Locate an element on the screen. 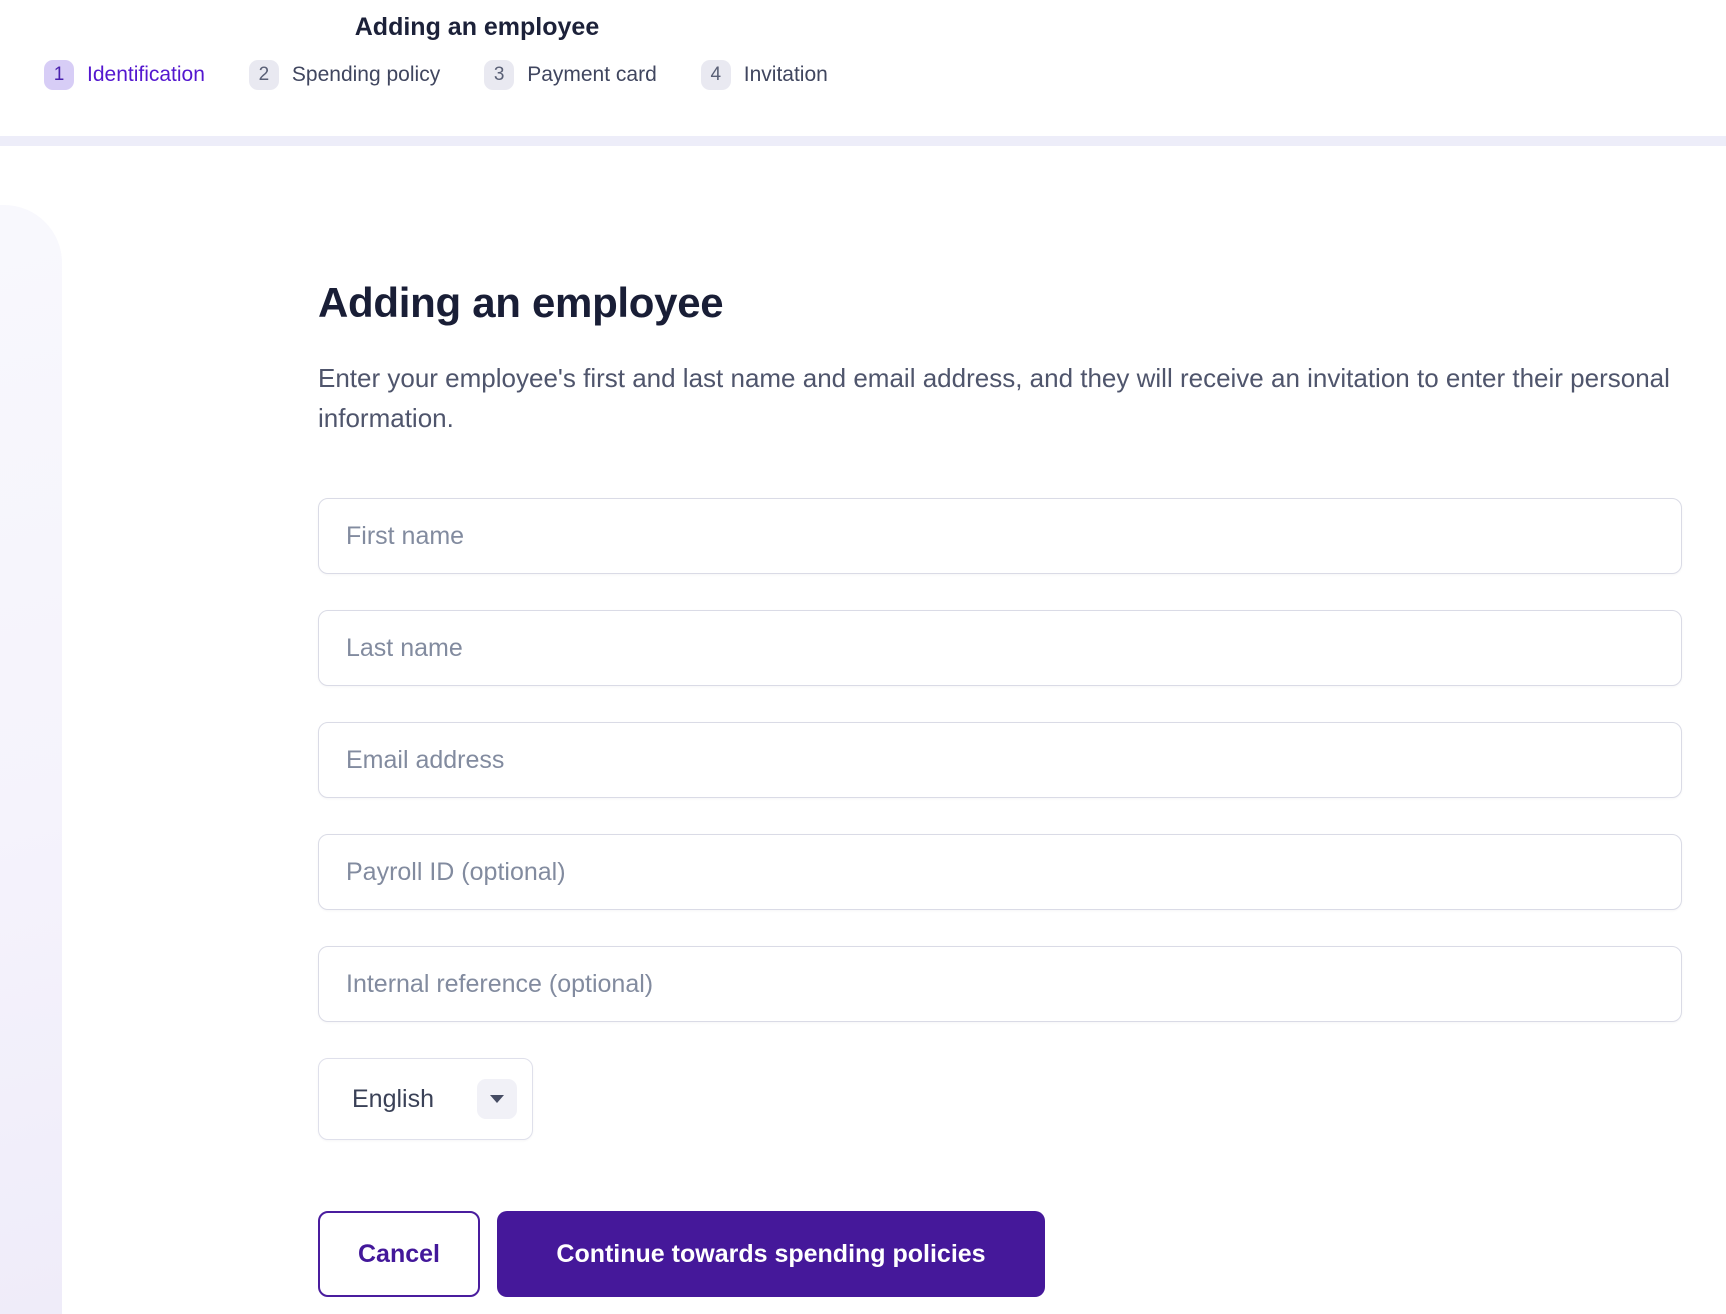 This screenshot has width=1726, height=1314. chevron-down-icon is located at coordinates (497, 1099).